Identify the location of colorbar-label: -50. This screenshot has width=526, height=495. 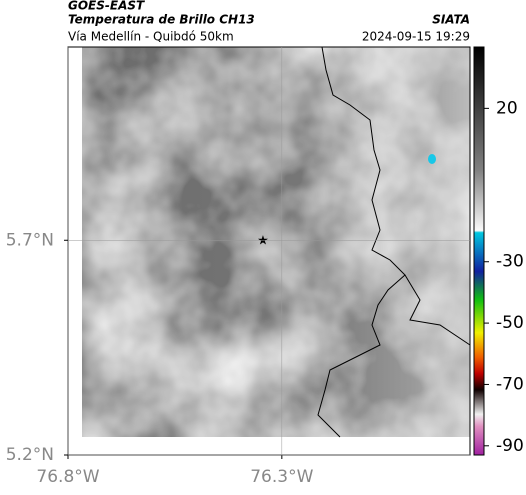
(510, 323).